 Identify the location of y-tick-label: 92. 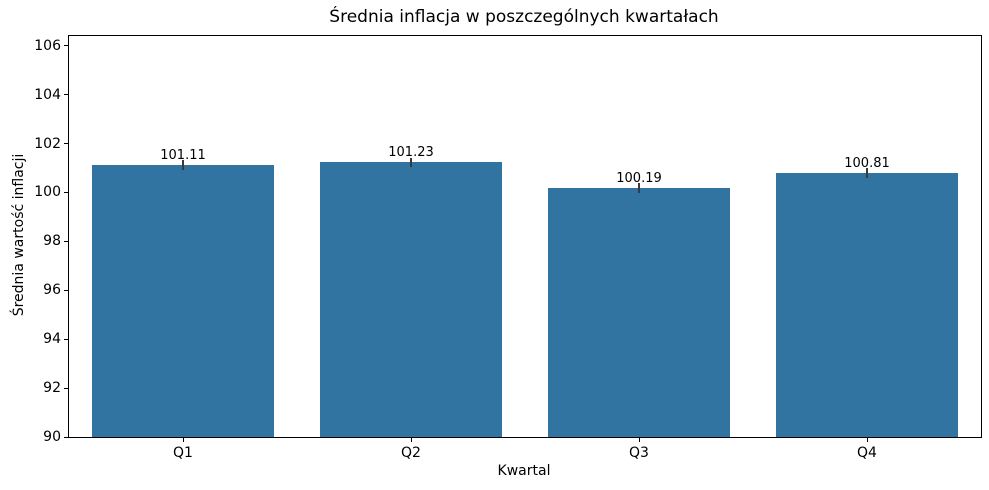
(52, 388).